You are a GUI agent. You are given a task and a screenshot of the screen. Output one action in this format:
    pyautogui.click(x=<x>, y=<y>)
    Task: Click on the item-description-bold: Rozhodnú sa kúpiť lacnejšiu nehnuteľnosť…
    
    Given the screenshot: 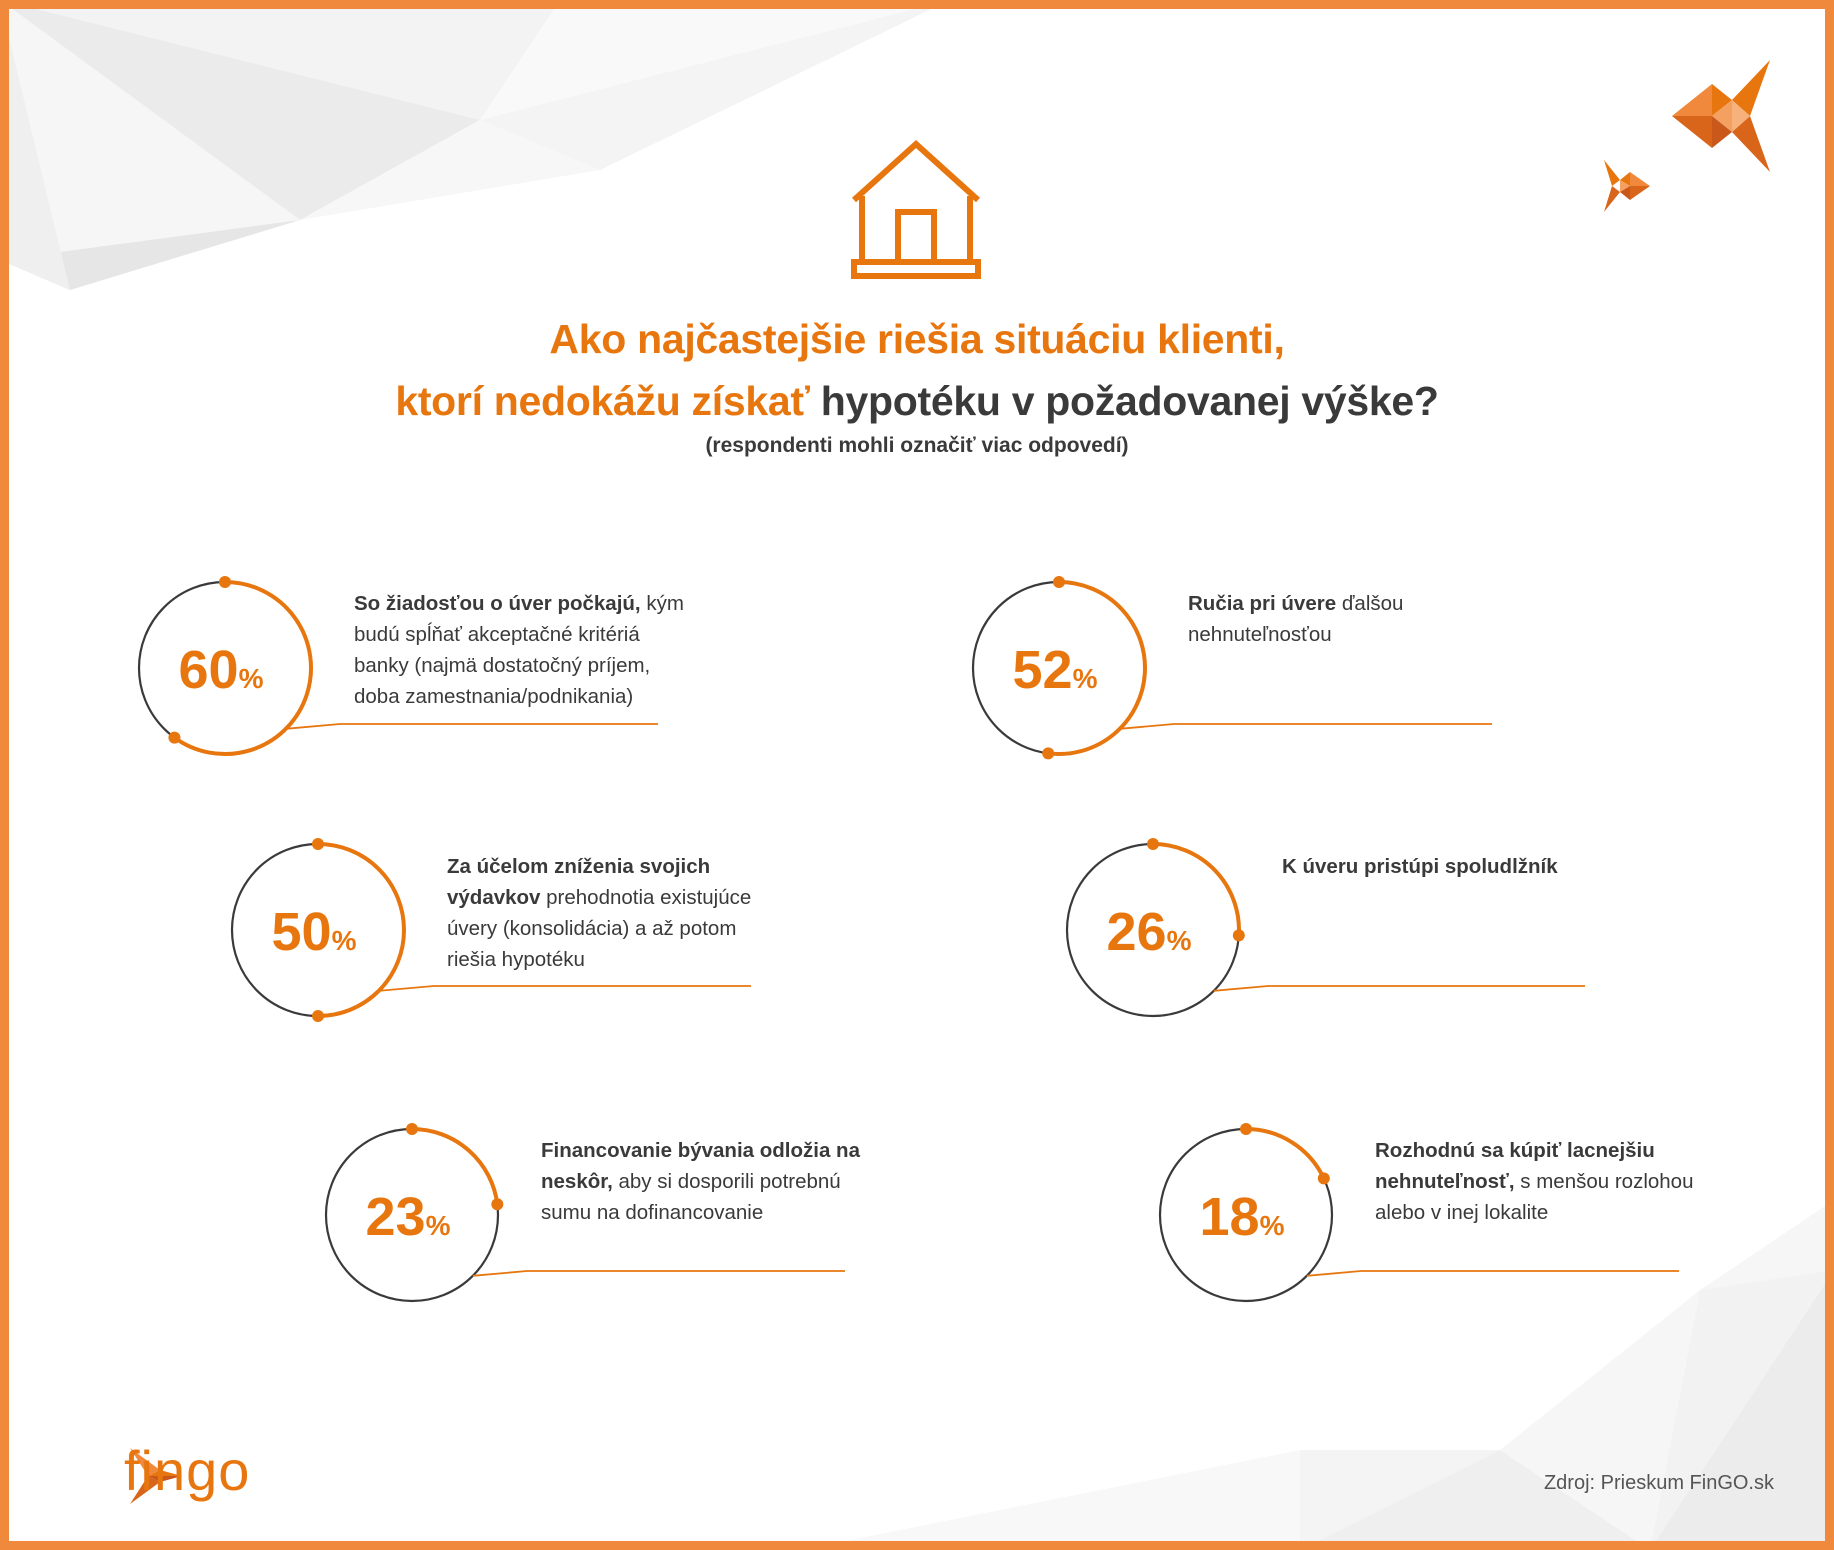 What is the action you would take?
    pyautogui.click(x=1515, y=1166)
    